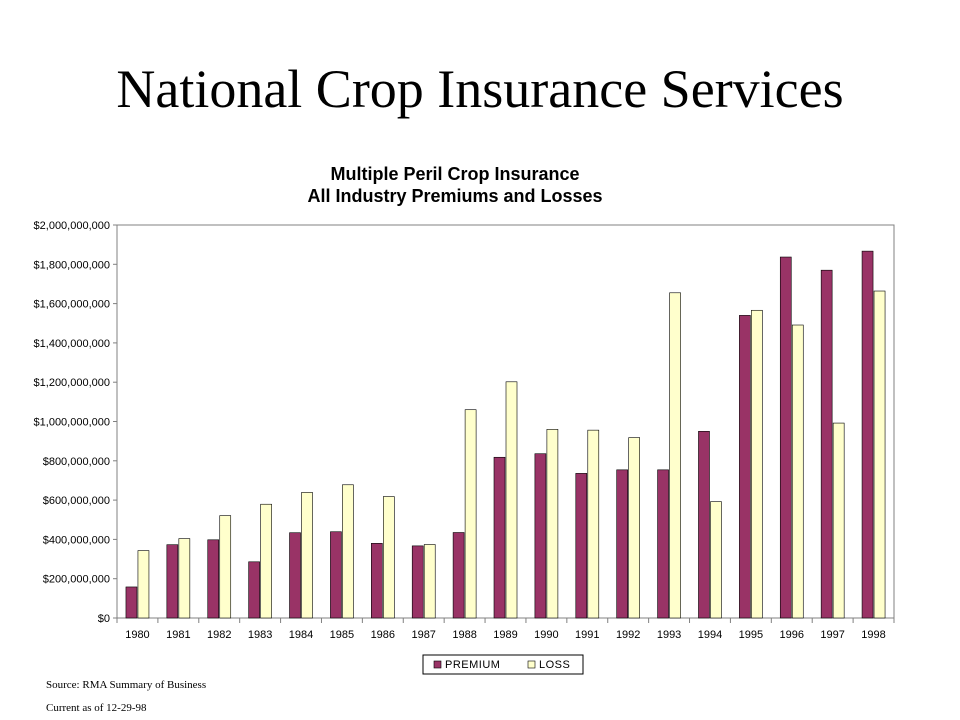  Describe the element at coordinates (499, 537) in the screenshot. I see `bar-premium-1989` at that location.